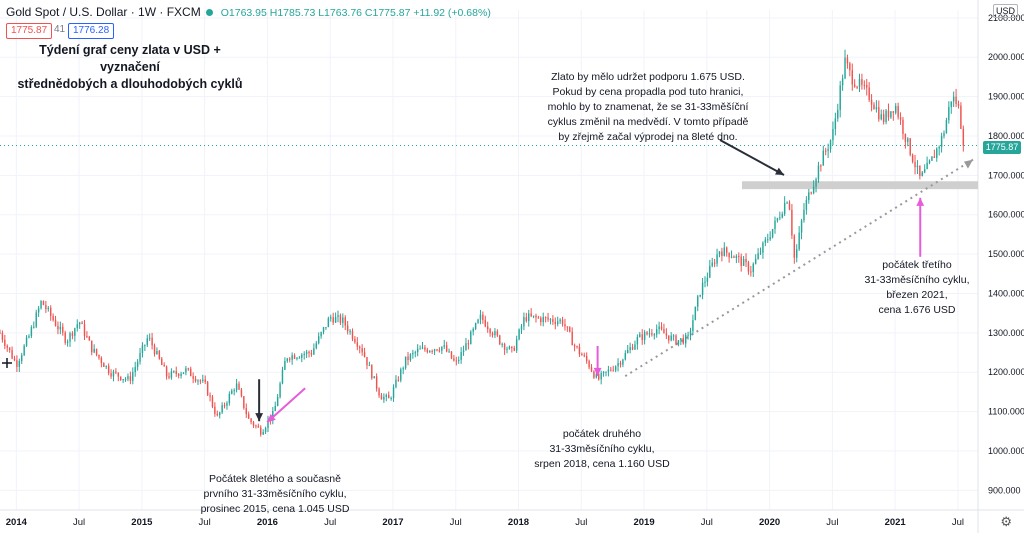 Image resolution: width=1024 pixels, height=538 pixels. Describe the element at coordinates (648, 77) in the screenshot. I see `annotation-line: Zlato by mělo udržet podporu 1.675 USD.` at that location.